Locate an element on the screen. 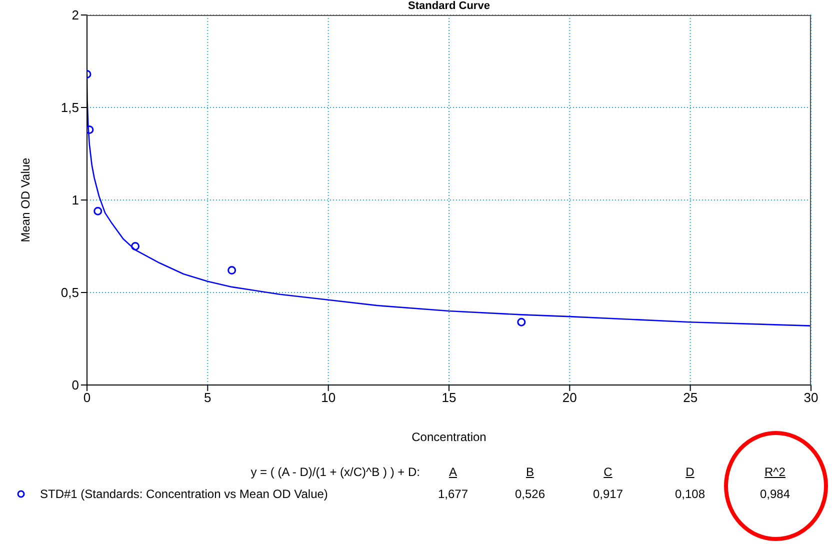 The image size is (832, 544). x-tick-label: 0 is located at coordinates (87, 398).